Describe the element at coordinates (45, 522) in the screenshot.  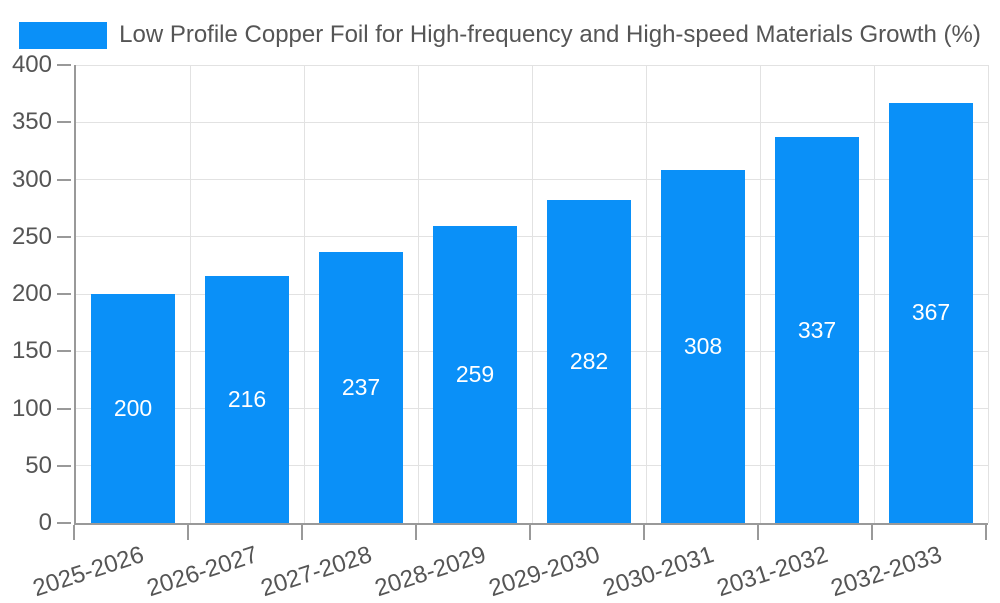
I see `y-axis-label: 0` at that location.